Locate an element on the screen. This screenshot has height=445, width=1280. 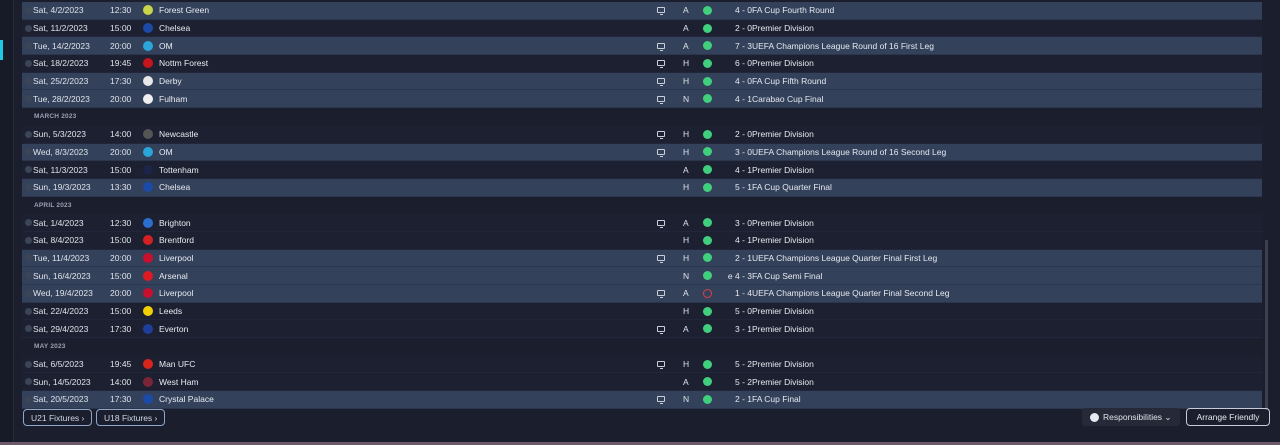
opponent-name: Derby is located at coordinates (170, 81).